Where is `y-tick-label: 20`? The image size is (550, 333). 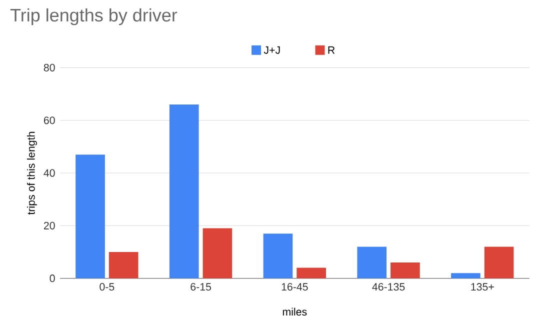
y-tick-label: 20 is located at coordinates (49, 226).